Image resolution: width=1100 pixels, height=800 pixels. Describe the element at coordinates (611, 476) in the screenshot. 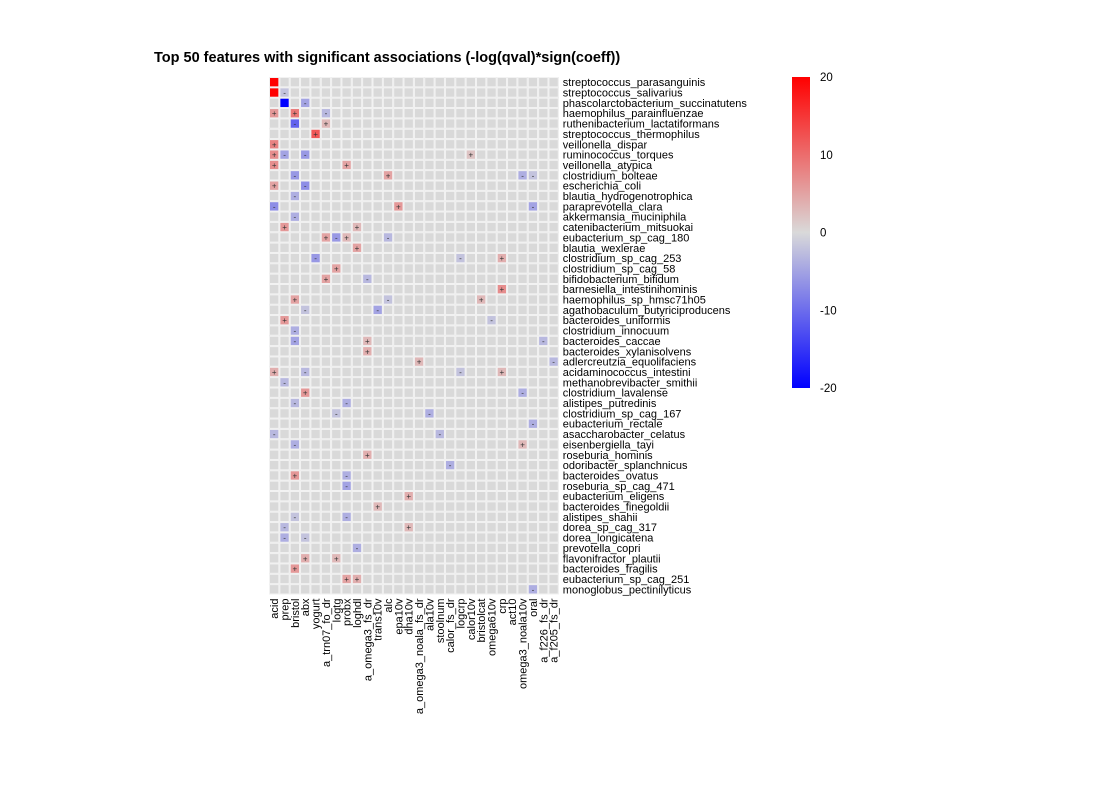

I see `row-label: bacteroides_ovatus` at that location.